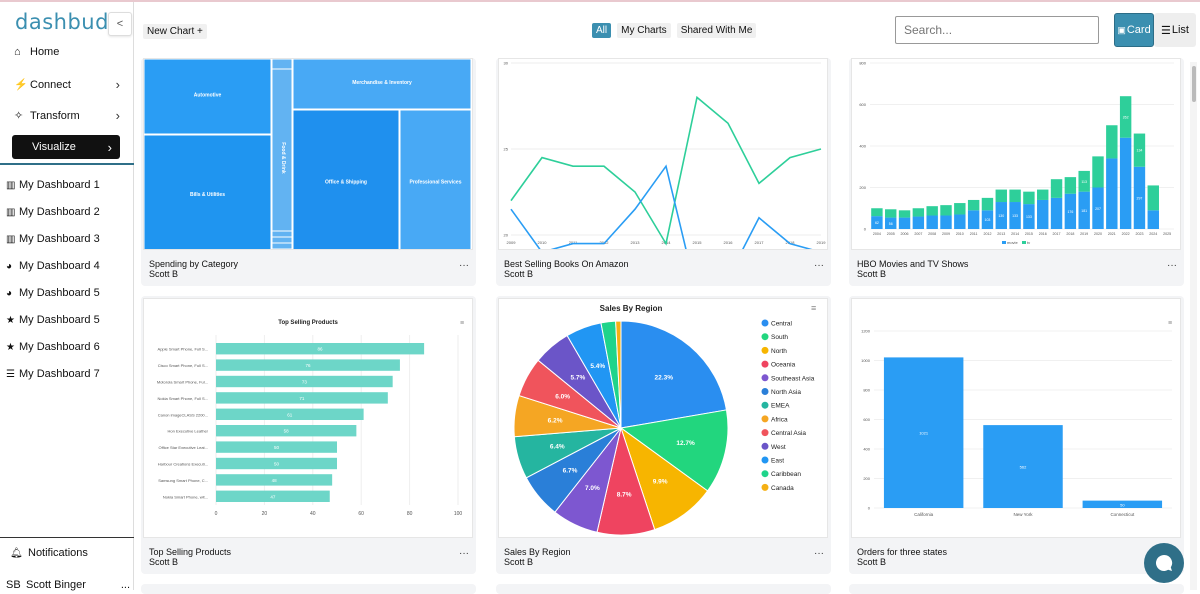  I want to click on sidebar-item-dashboard: ▥ My Dashboard 3, so click(53, 239).